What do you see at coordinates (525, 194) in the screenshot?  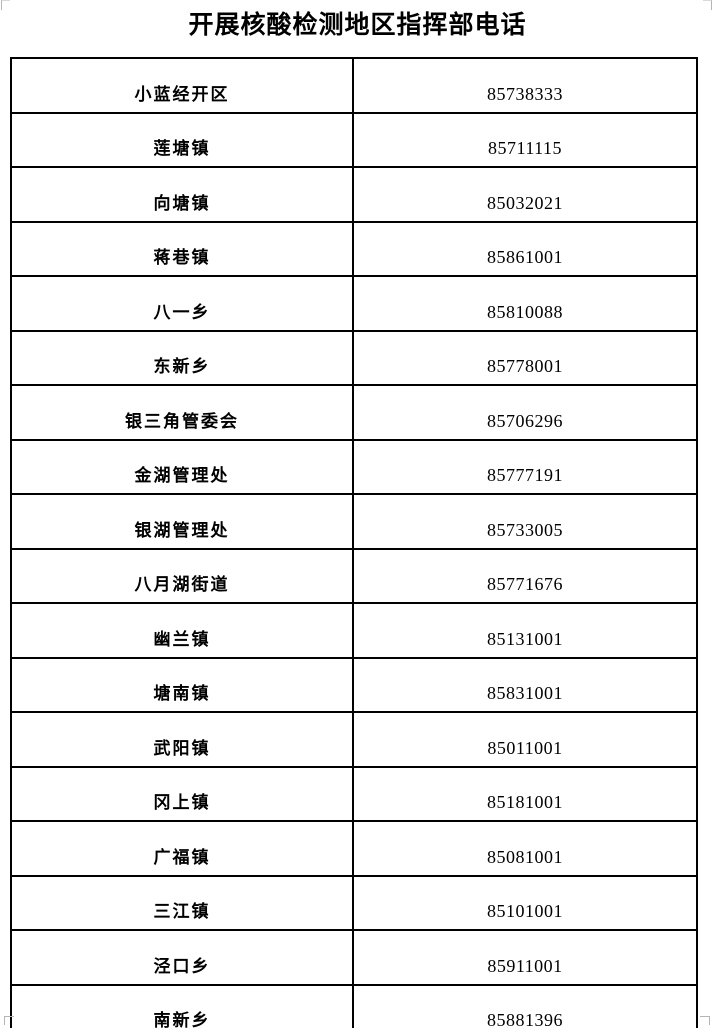 I see `phone-cell: 85032021` at bounding box center [525, 194].